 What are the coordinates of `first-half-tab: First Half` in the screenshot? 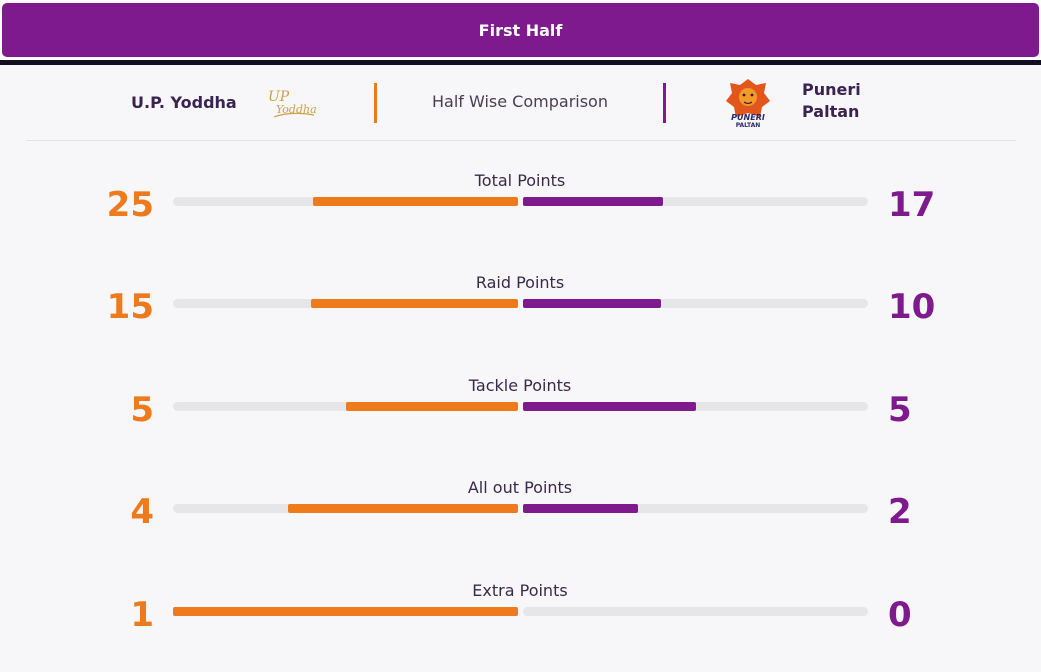 It's located at (520, 30).